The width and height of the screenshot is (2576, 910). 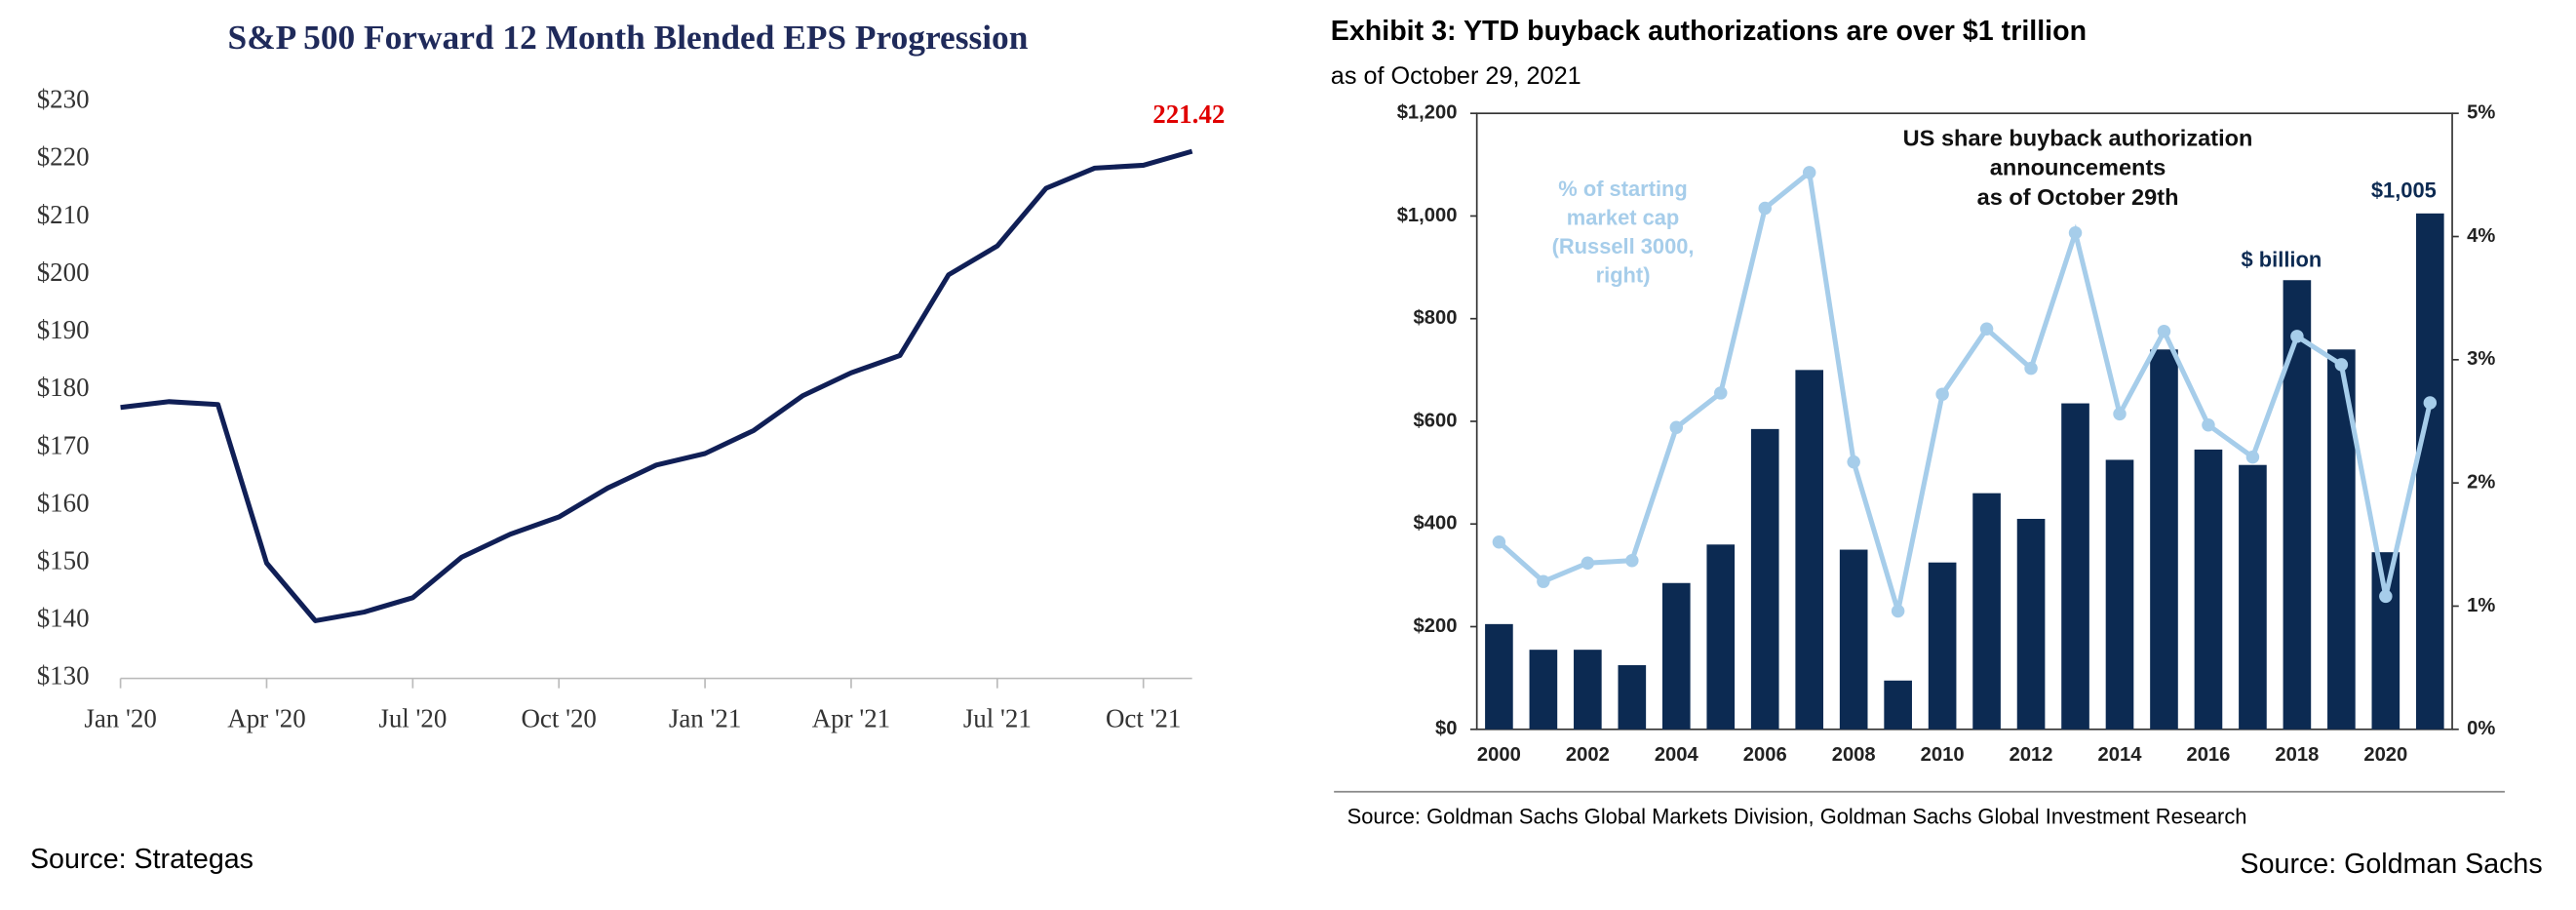 What do you see at coordinates (63, 329) in the screenshot?
I see `y-tick-label: $190` at bounding box center [63, 329].